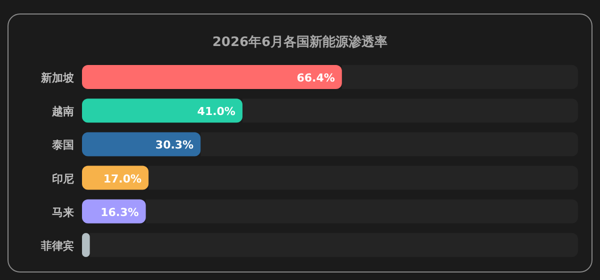  Describe the element at coordinates (122, 179) in the screenshot. I see `data-label: 17.0%` at that location.